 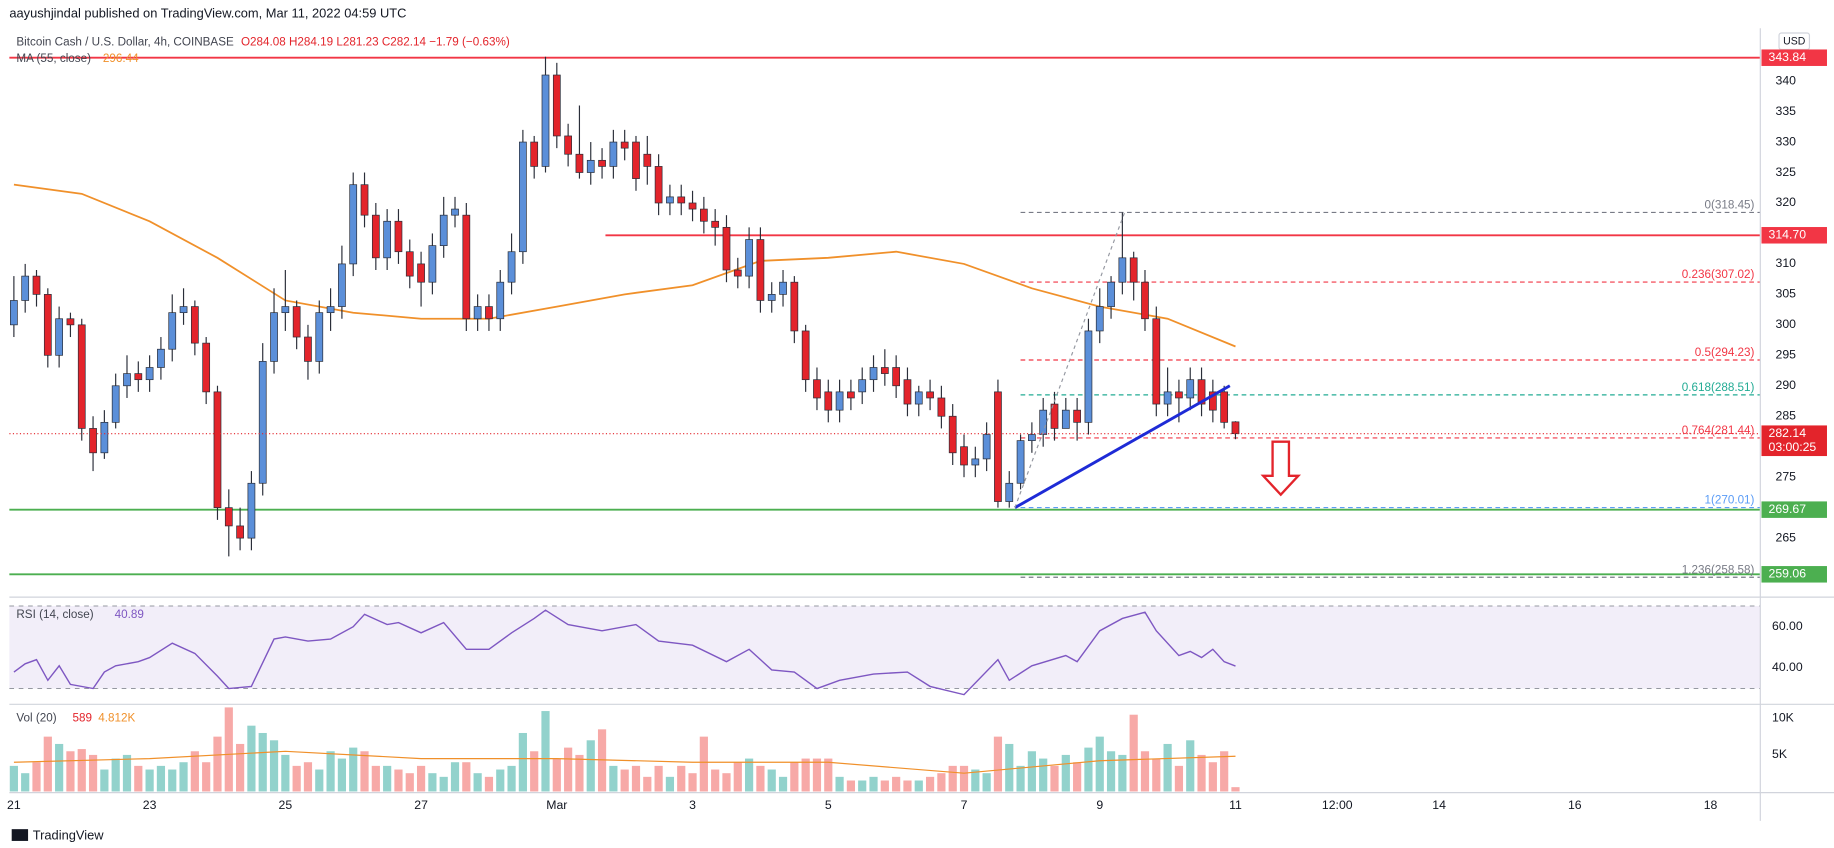 I want to click on y-tick-label: 305, so click(x=1786, y=294).